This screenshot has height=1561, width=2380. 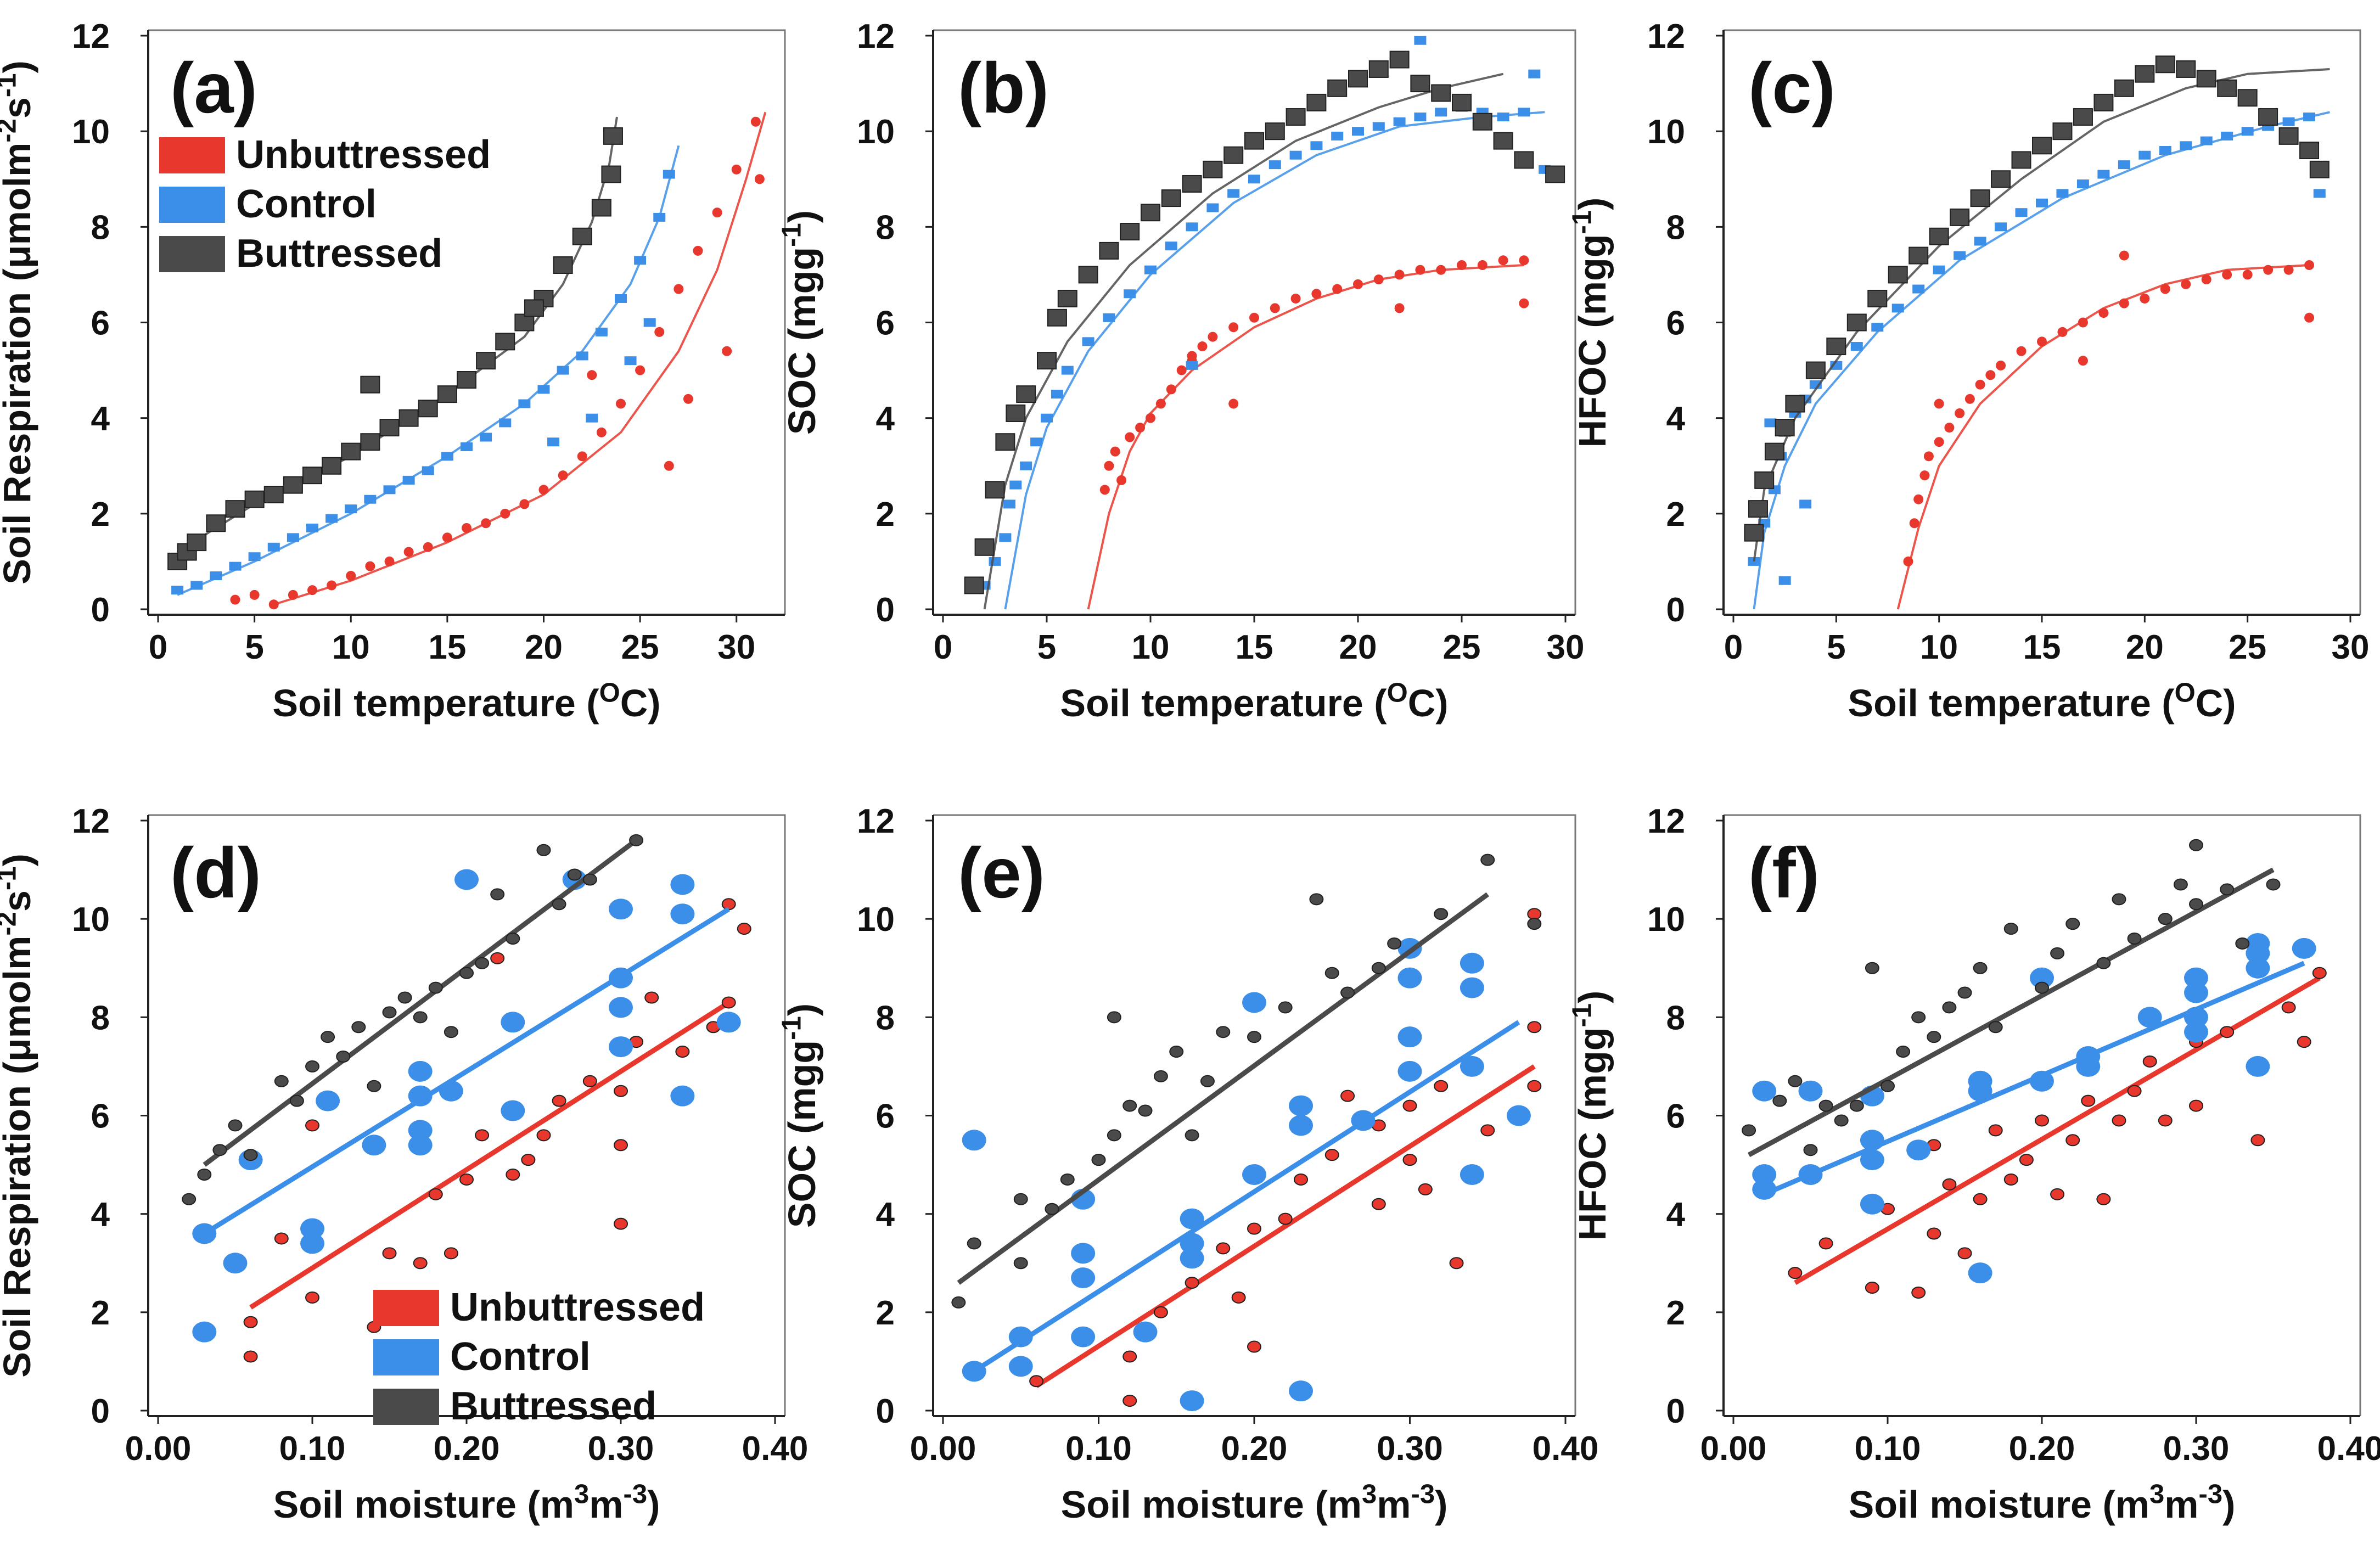 I want to click on fit-line-buttressed, so click(x=1223, y=1088).